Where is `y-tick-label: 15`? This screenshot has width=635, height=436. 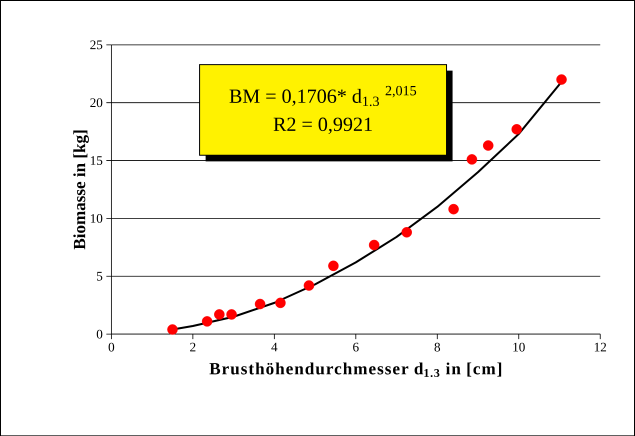 y-tick-label: 15 is located at coordinates (96, 160).